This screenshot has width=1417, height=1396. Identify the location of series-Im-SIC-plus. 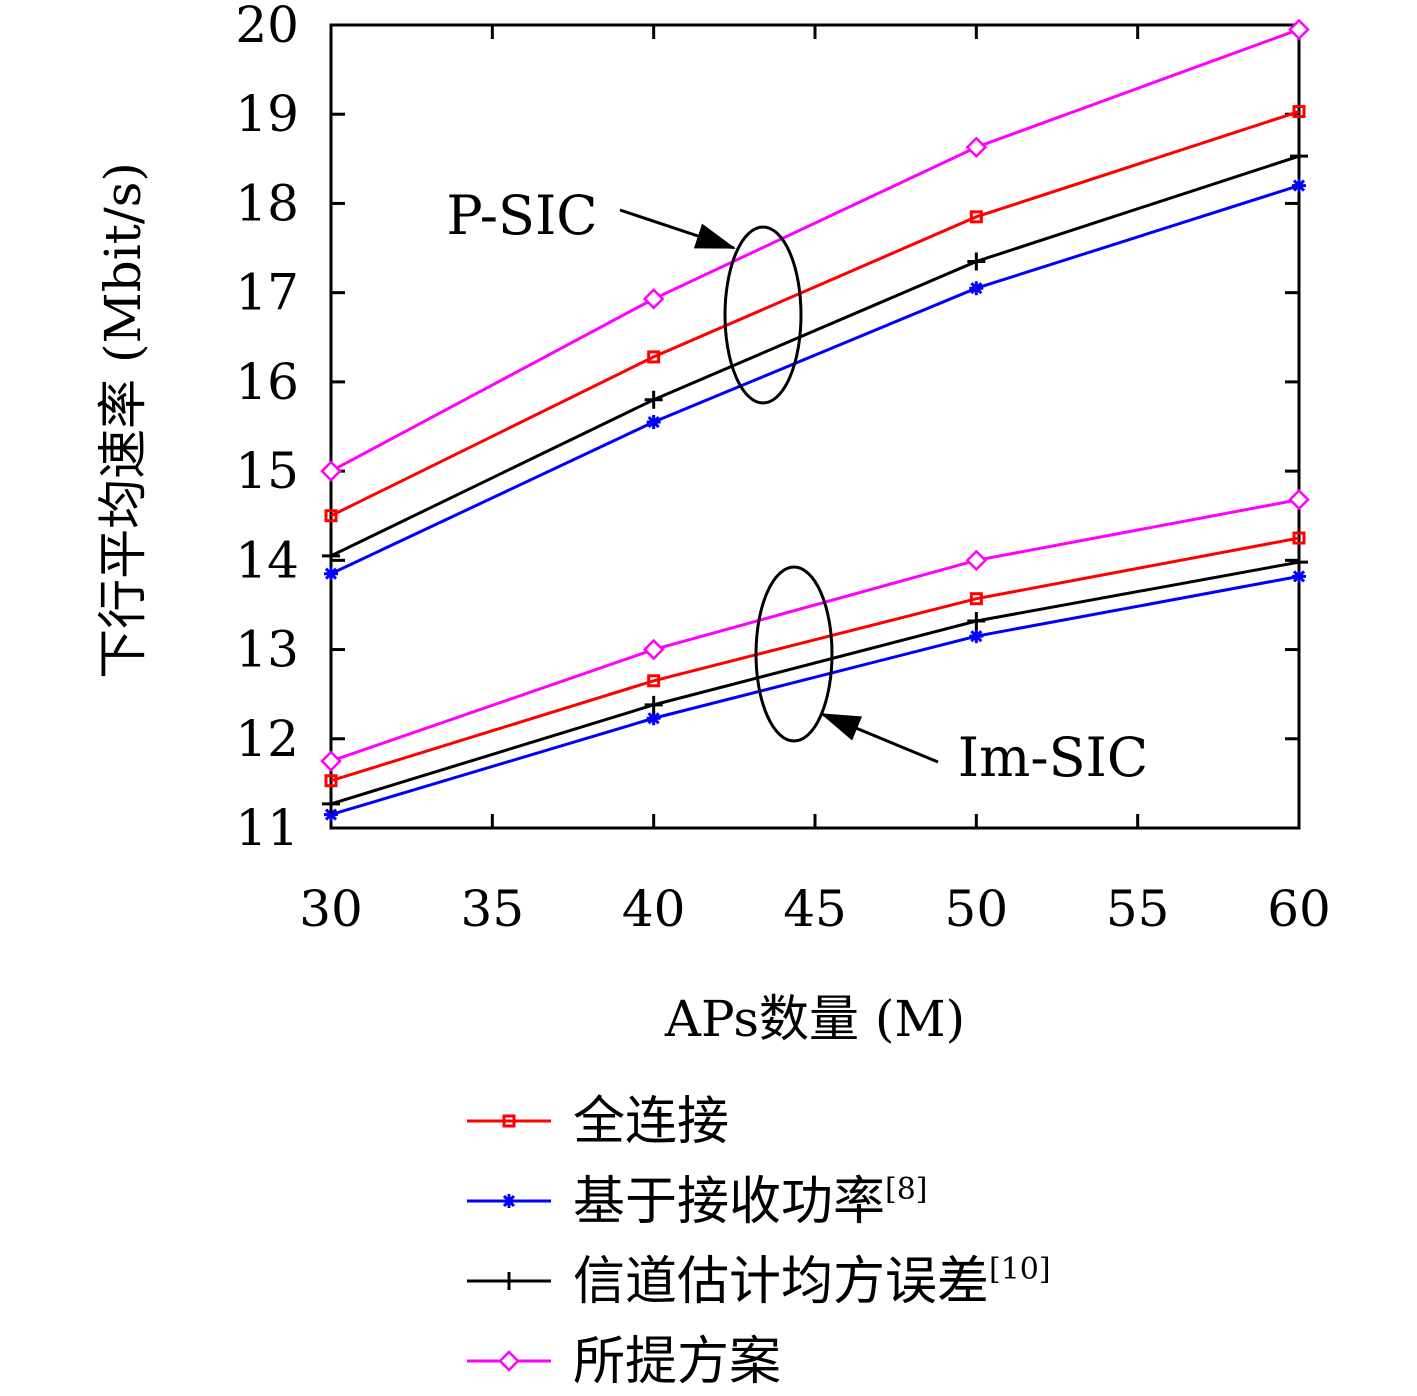
(815, 683).